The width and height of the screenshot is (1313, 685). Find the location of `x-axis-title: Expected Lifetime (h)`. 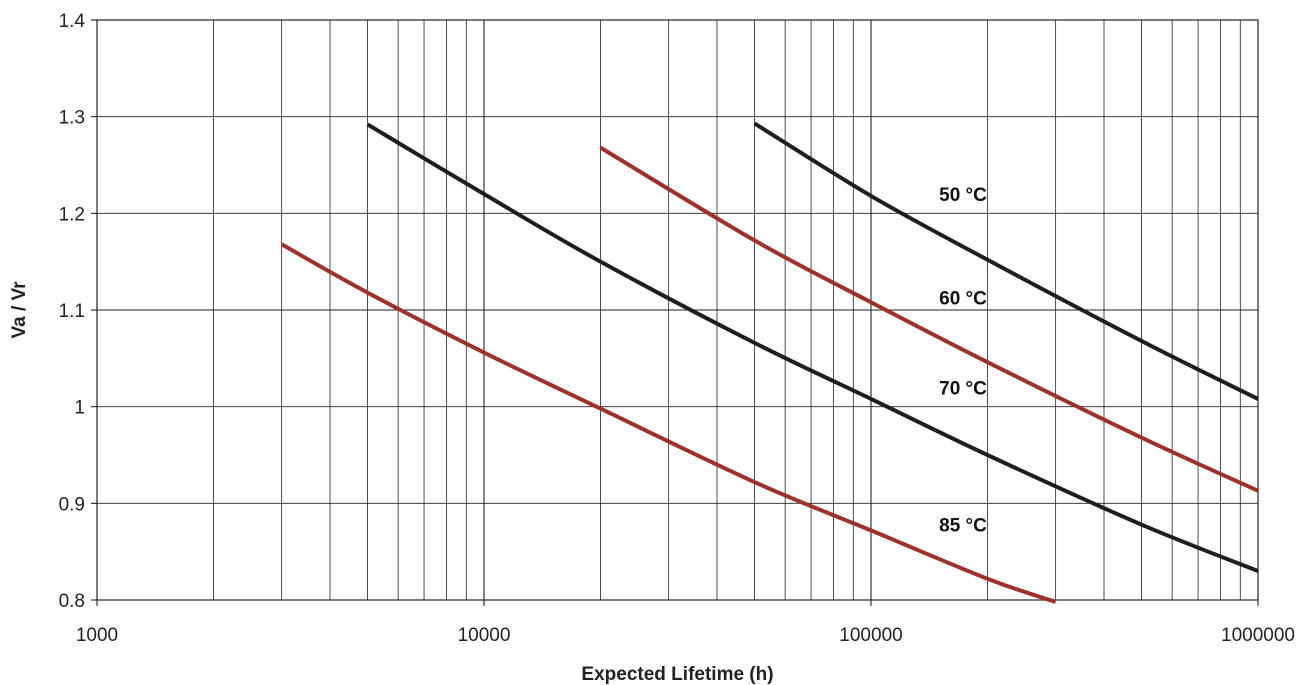

x-axis-title: Expected Lifetime (h) is located at coordinates (677, 674).